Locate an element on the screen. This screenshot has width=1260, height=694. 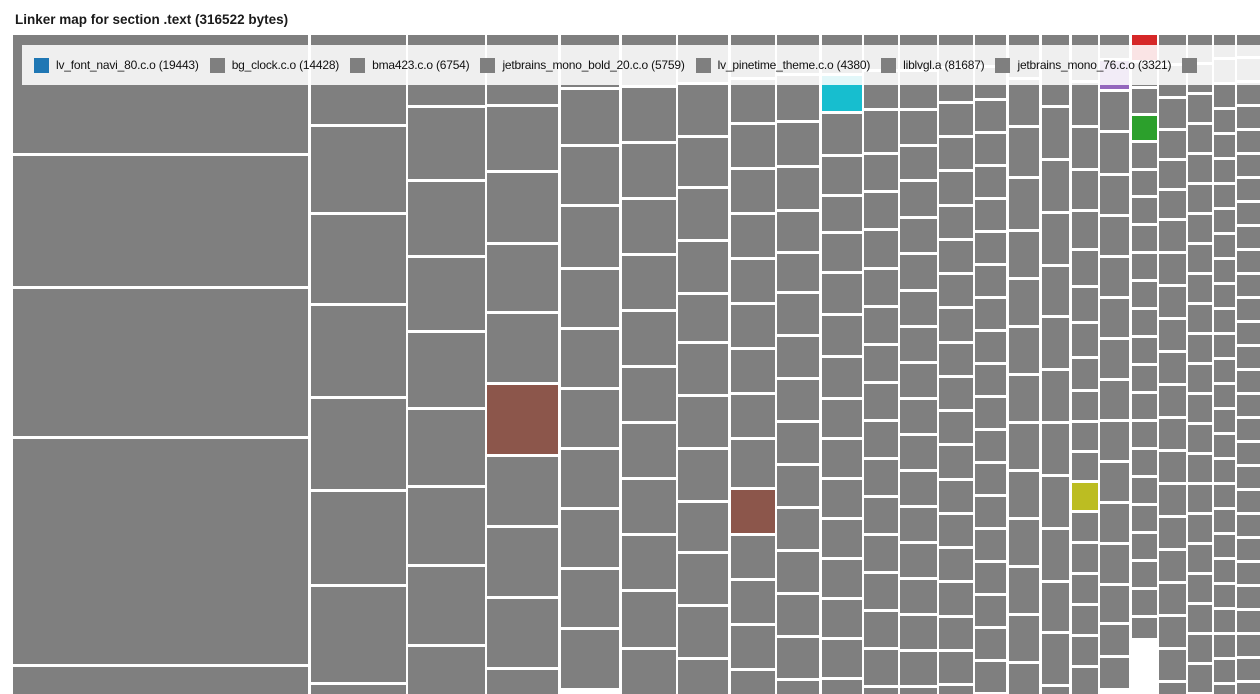
legend-label: jetbrains_mono_76.c.o (3321) is located at coordinates (1094, 65).